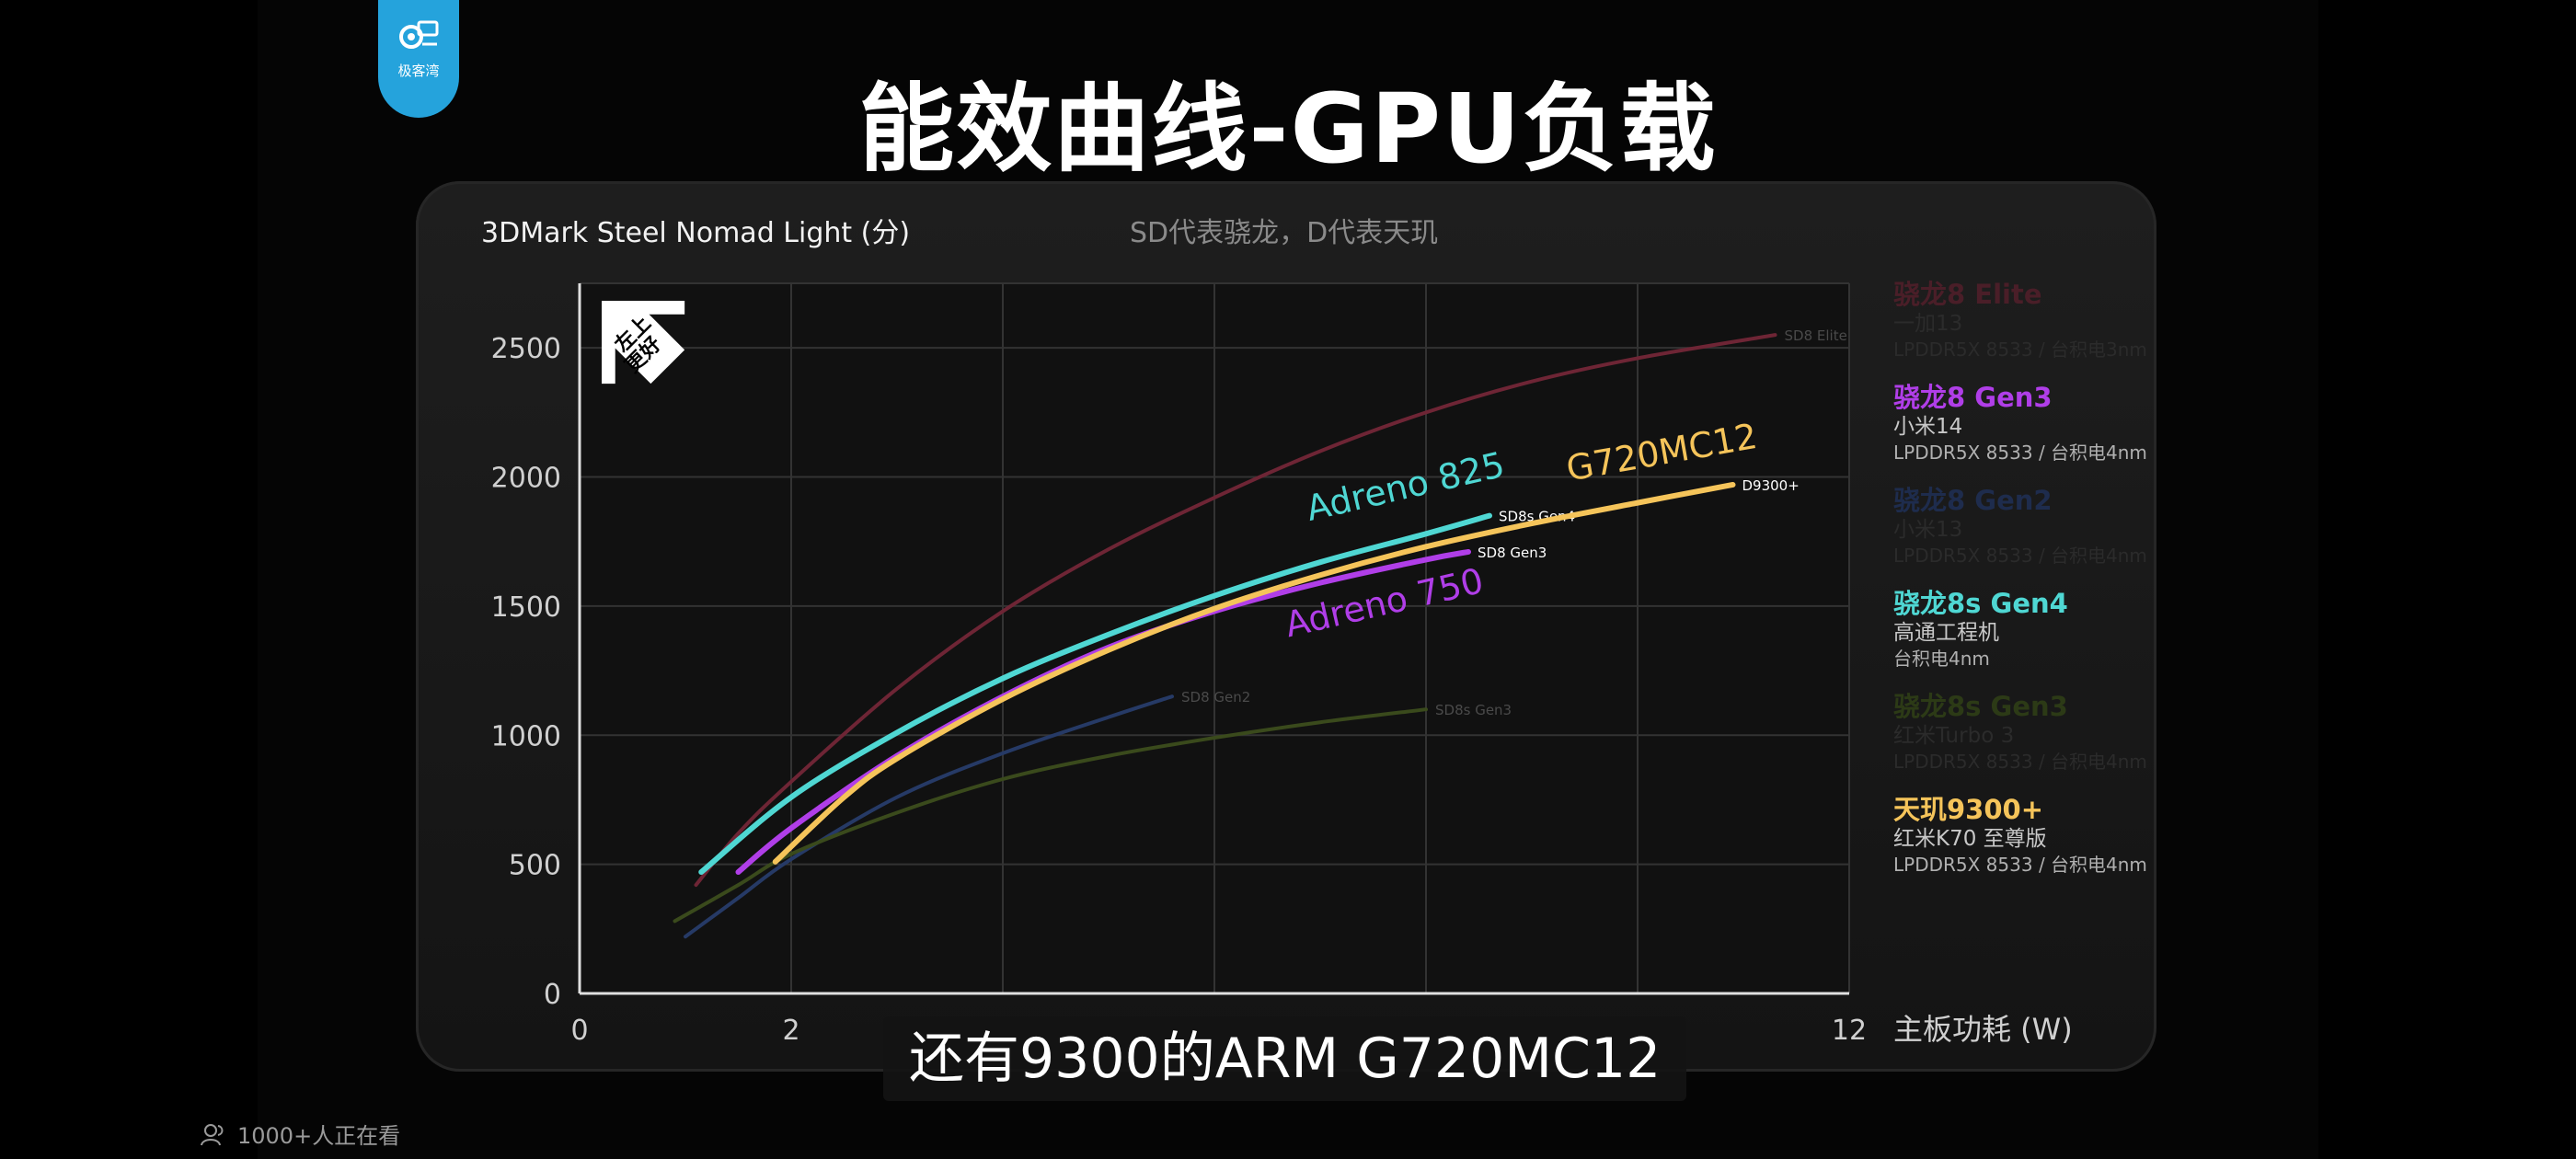 This screenshot has height=1159, width=2576. What do you see at coordinates (1928, 530) in the screenshot?
I see `legend-device: 小米13` at bounding box center [1928, 530].